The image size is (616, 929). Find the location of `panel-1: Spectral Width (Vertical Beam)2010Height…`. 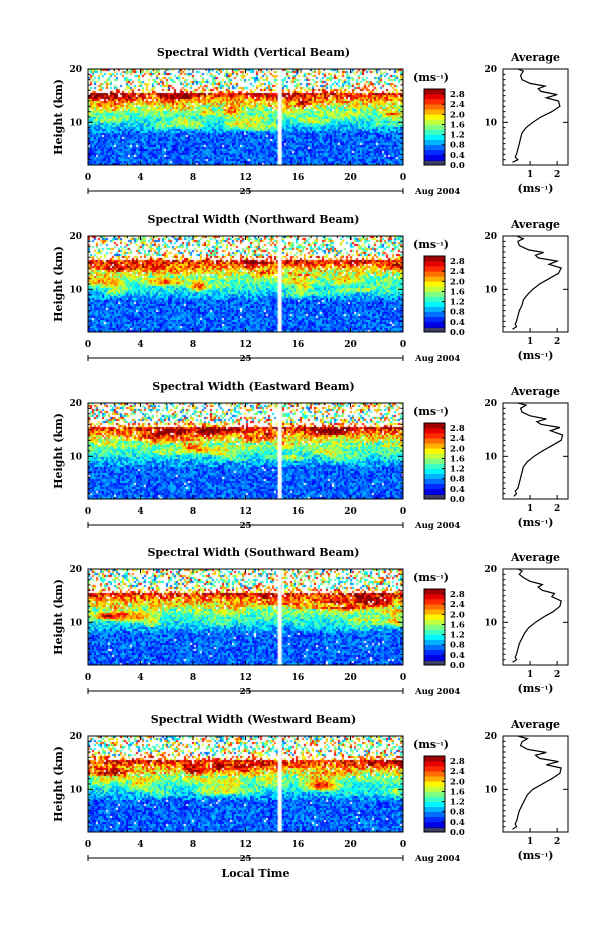

panel-1: Spectral Width (Vertical Beam)2010Height… is located at coordinates (310, 121).